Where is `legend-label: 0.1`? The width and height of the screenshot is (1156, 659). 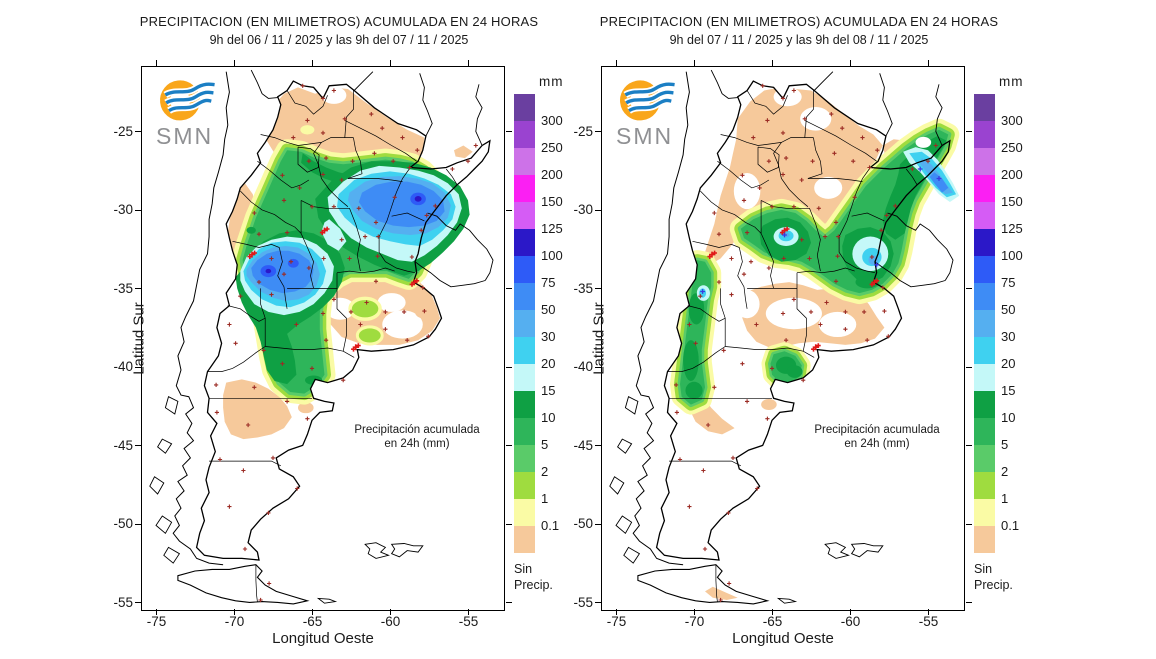 legend-label: 0.1 is located at coordinates (550, 525).